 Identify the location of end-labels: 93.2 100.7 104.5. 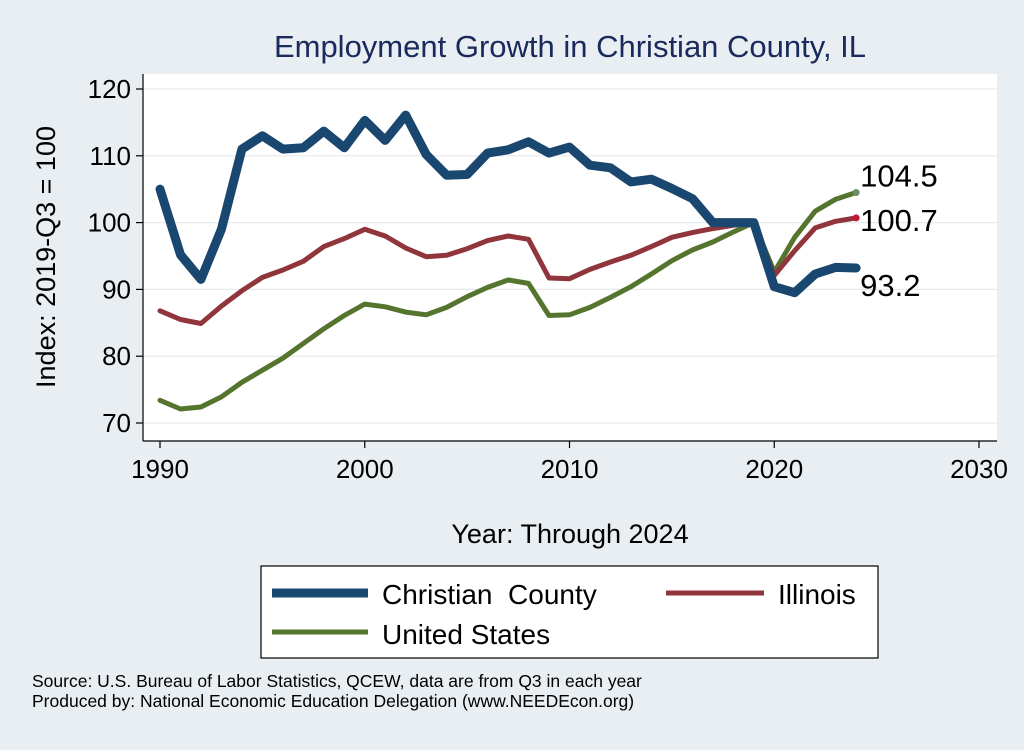
(895, 231).